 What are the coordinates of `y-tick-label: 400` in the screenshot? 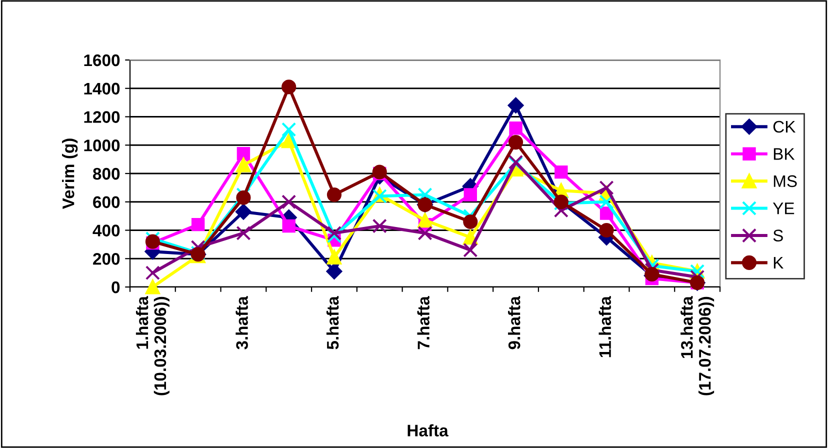 It's located at (106, 230).